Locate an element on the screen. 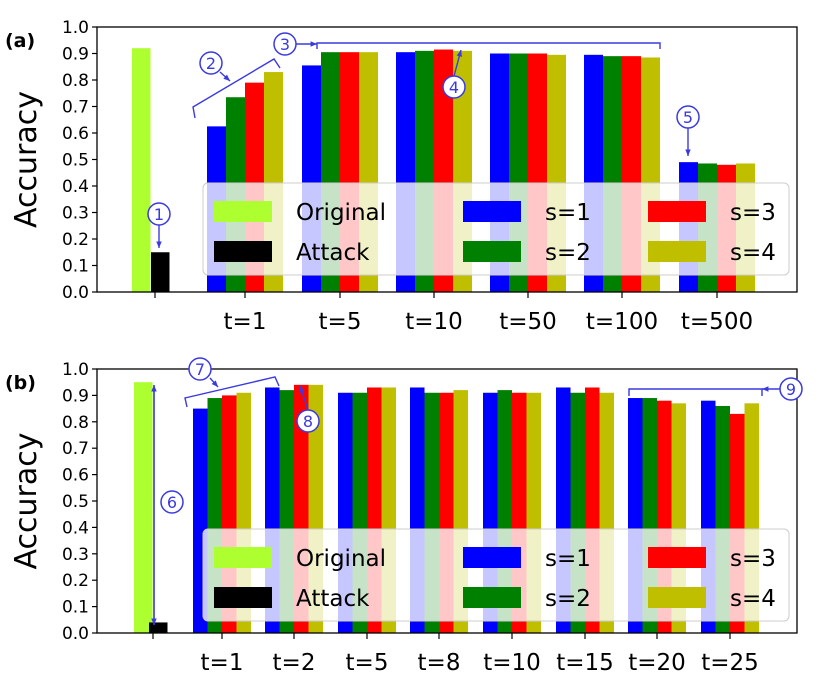 Image resolution: width=830 pixels, height=674 pixels. anno-9-label: 9 is located at coordinates (791, 389).